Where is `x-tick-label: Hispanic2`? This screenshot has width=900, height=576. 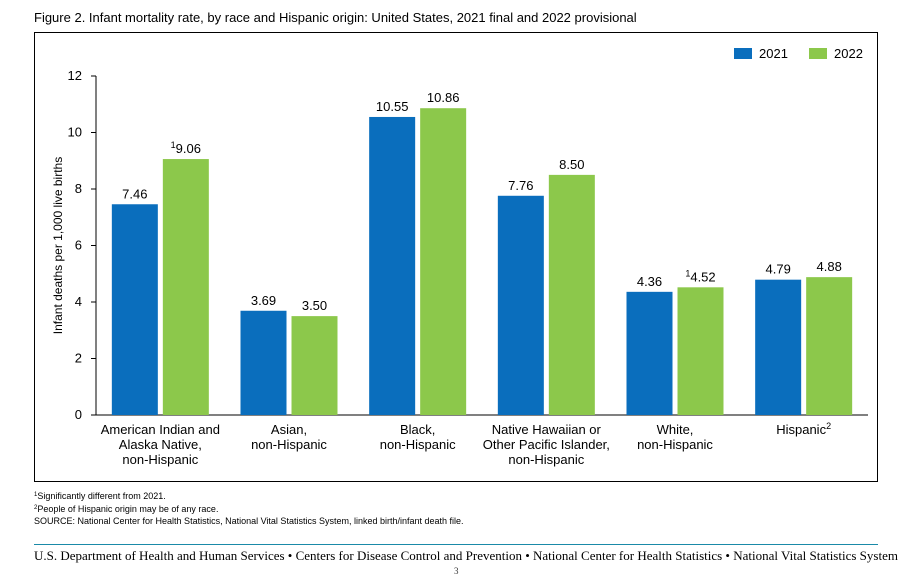
x-tick-label: Hispanic2 is located at coordinates (803, 429).